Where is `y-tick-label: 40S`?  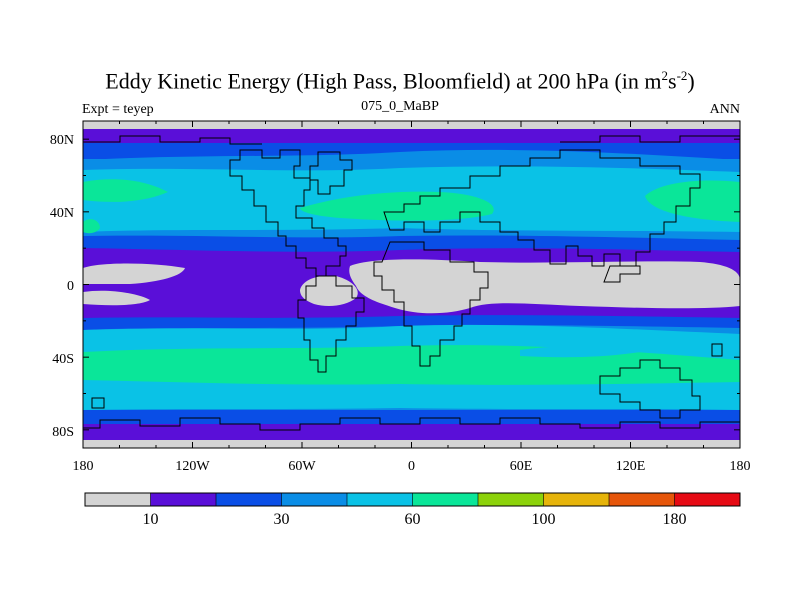 y-tick-label: 40S is located at coordinates (63, 359).